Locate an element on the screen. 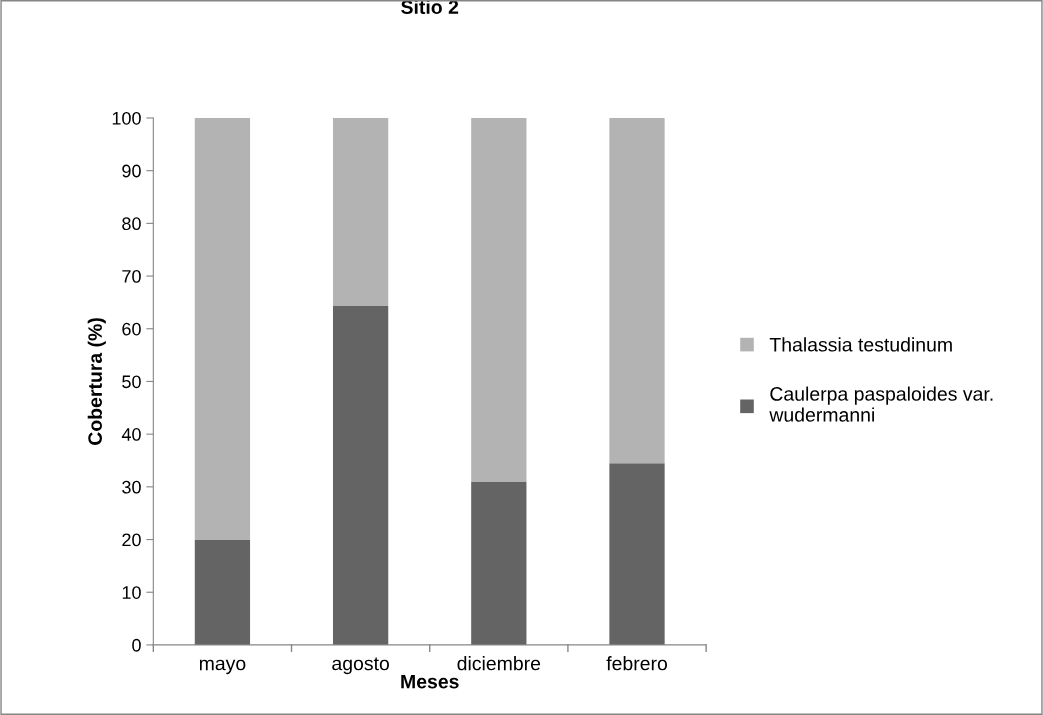 This screenshot has width=1043, height=715. y-tick-label: 50 is located at coordinates (131, 382).